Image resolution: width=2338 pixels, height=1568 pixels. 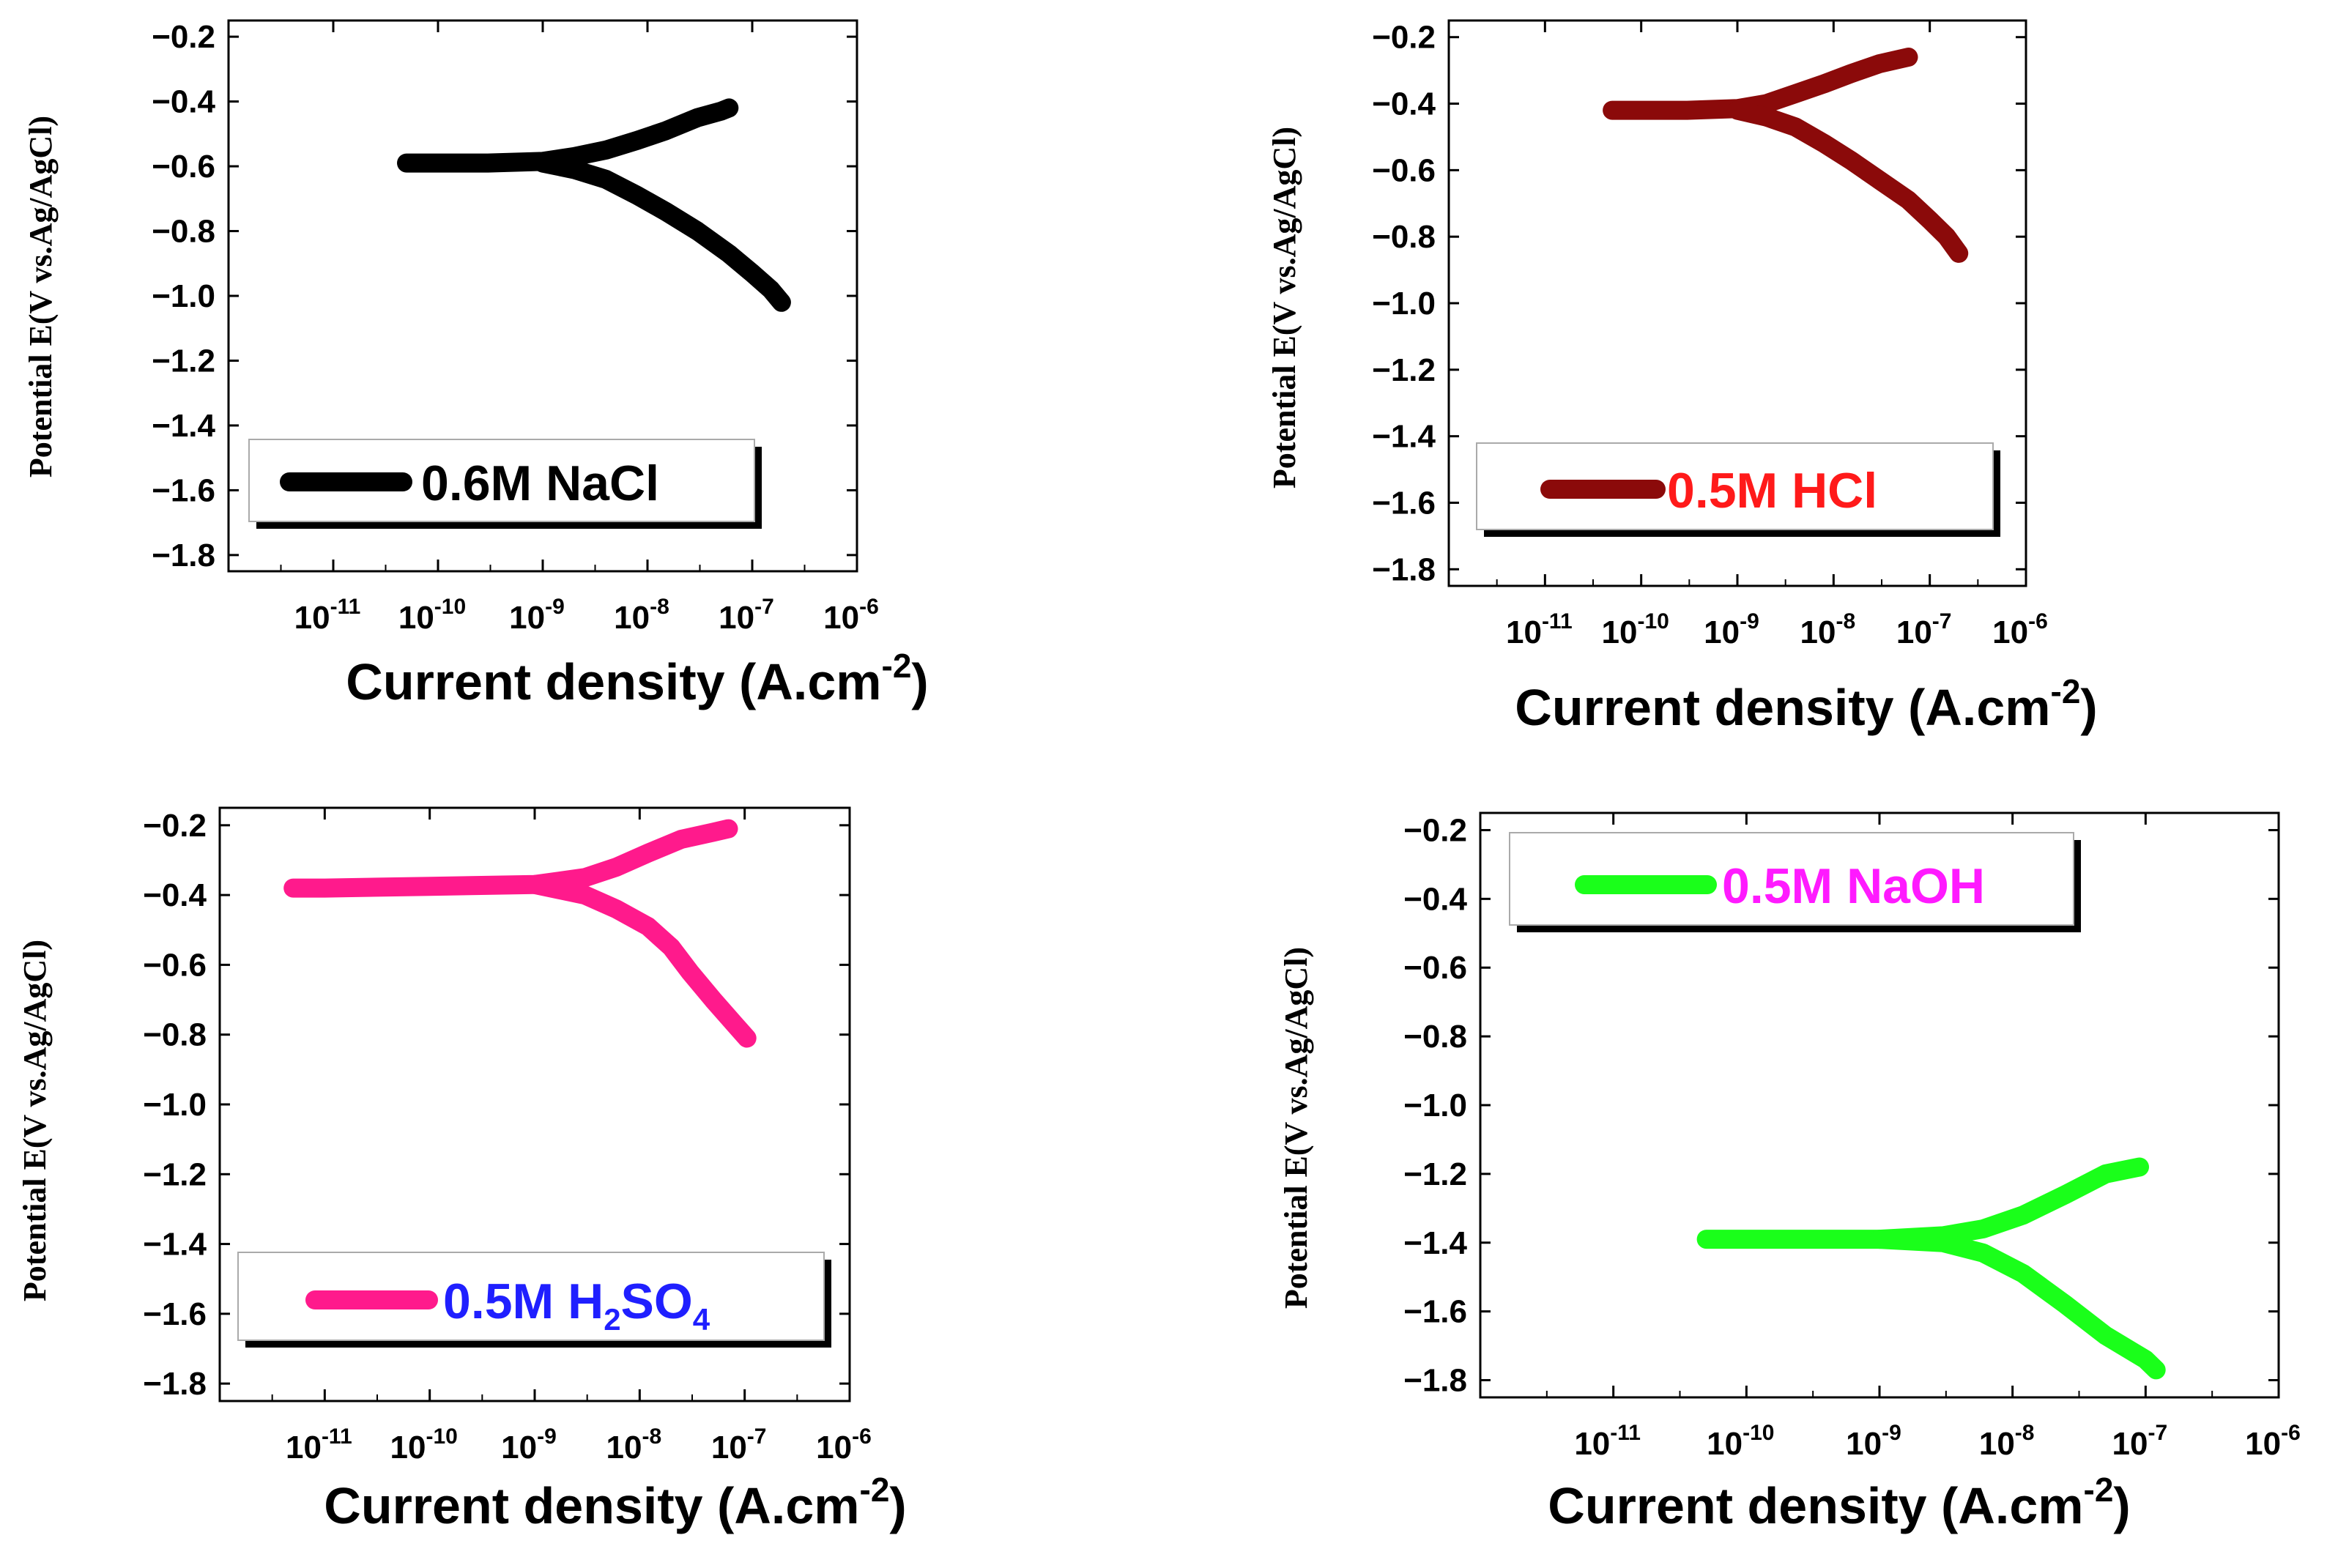 What do you see at coordinates (1772, 491) in the screenshot?
I see `legend-label: 0.5M HCl` at bounding box center [1772, 491].